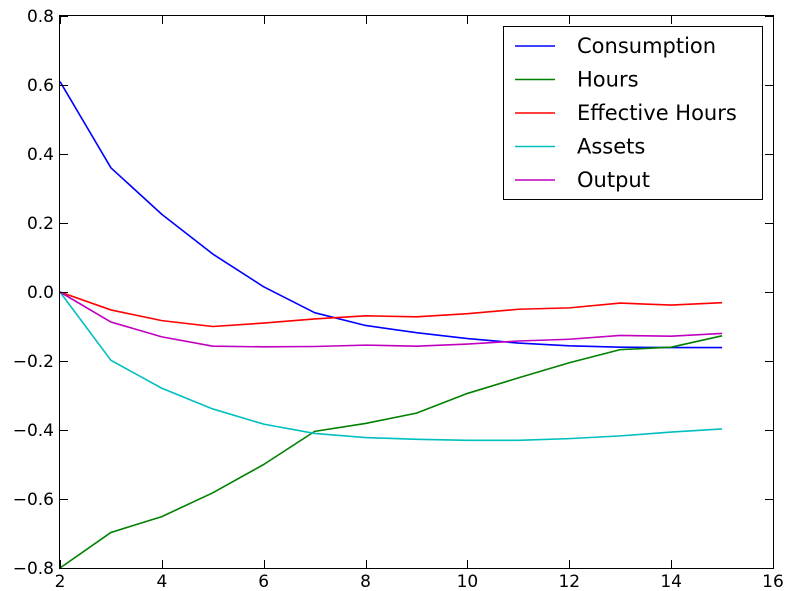 Image resolution: width=787 pixels, height=591 pixels. What do you see at coordinates (613, 180) in the screenshot?
I see `legend-label: Output` at bounding box center [613, 180].